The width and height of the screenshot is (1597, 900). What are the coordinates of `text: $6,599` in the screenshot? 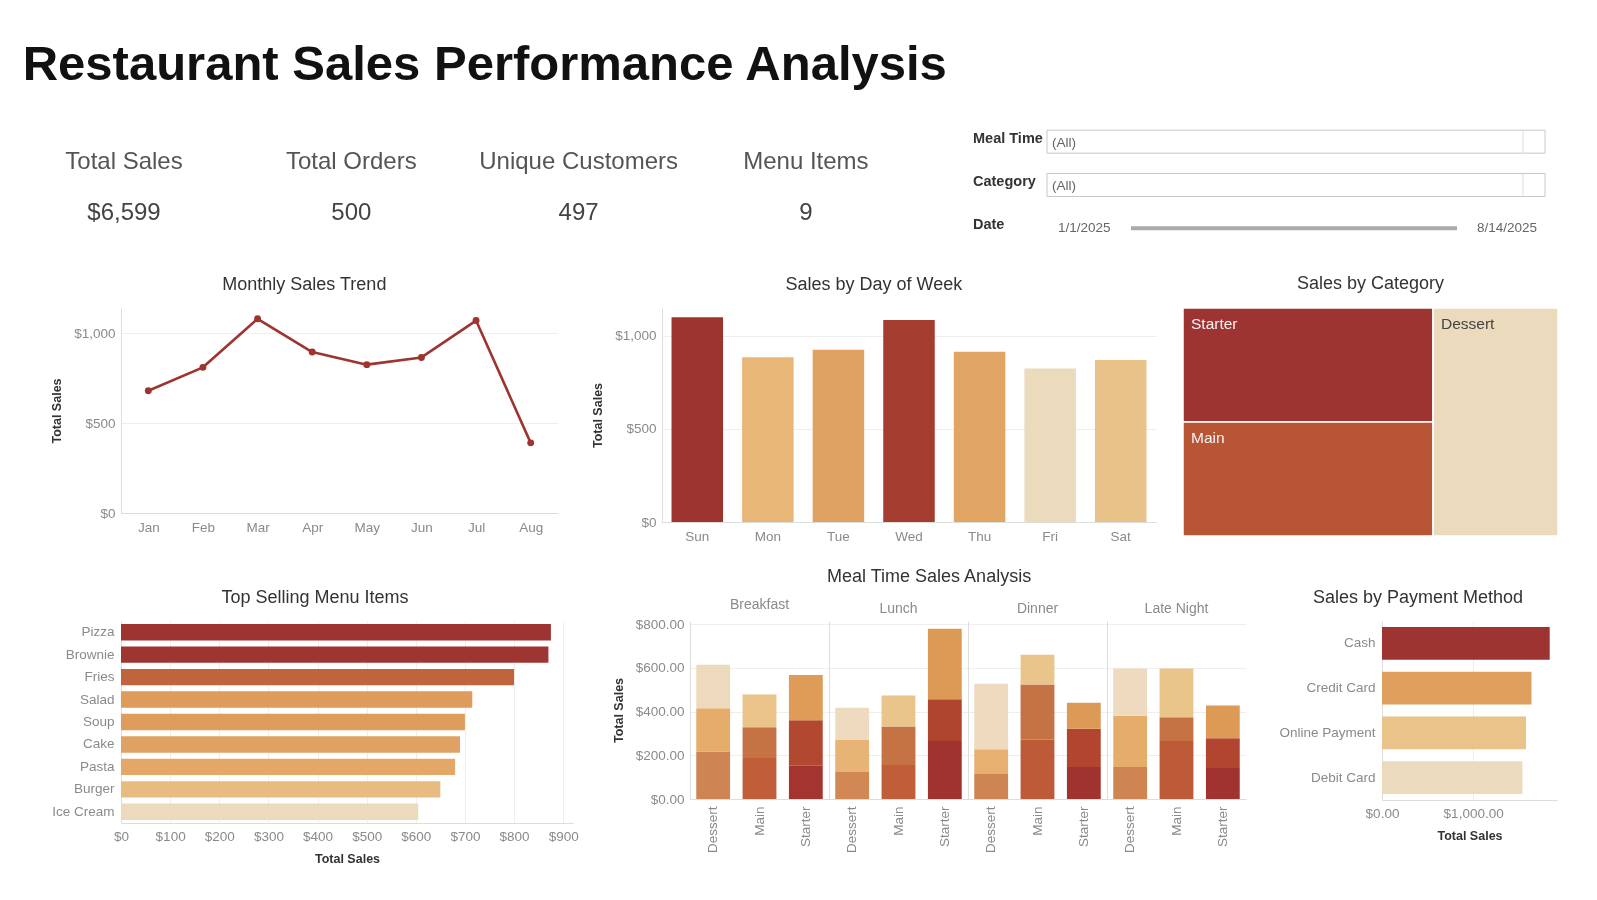 It's located at (124, 211).